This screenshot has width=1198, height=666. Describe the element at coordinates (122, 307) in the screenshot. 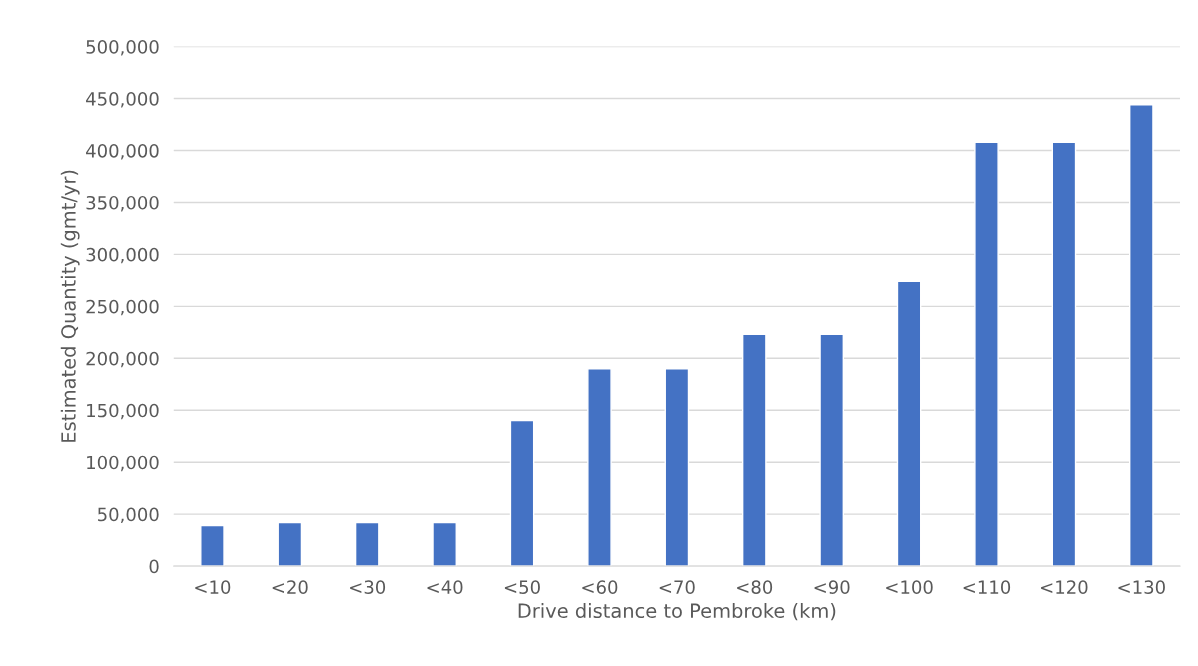

I see `y-tick-label: 250,000` at that location.